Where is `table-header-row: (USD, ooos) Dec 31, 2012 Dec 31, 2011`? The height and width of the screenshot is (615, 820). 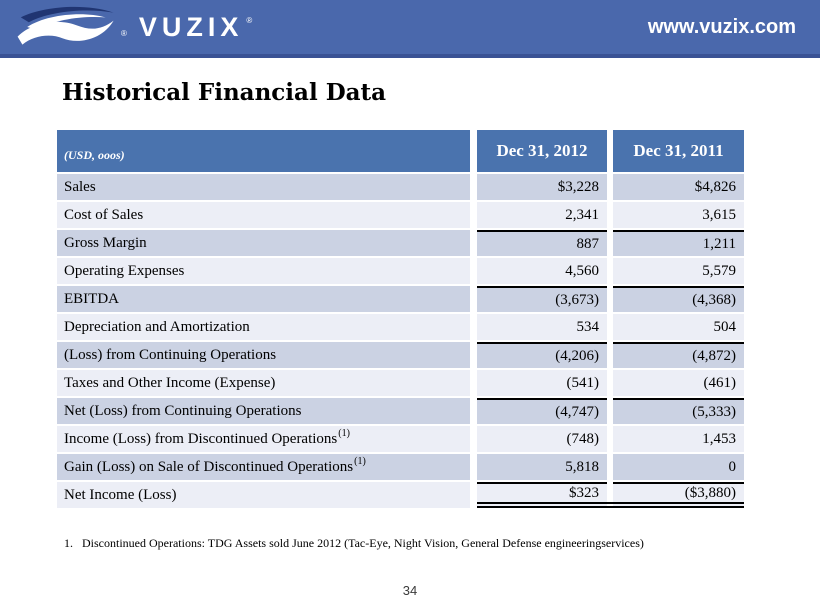
table-header-row: (USD, ooos) Dec 31, 2012 Dec 31, 2011 is located at coordinates (400, 151).